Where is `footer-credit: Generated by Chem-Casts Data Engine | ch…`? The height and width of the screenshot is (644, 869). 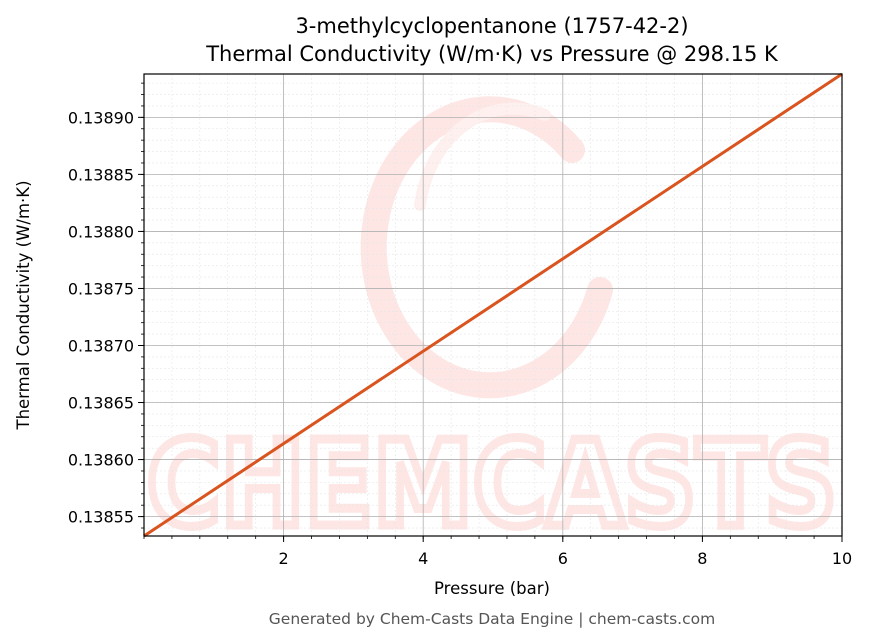 footer-credit: Generated by Chem-Casts Data Engine | ch… is located at coordinates (492, 619).